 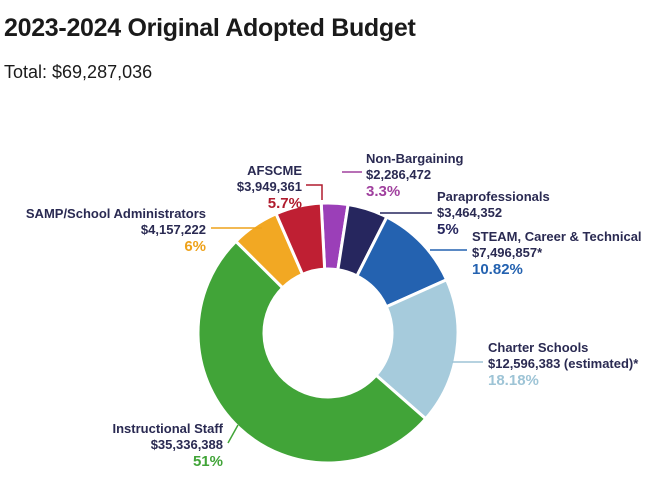 What do you see at coordinates (513, 380) in the screenshot?
I see `label-percent-charter-schools: 18.18%` at bounding box center [513, 380].